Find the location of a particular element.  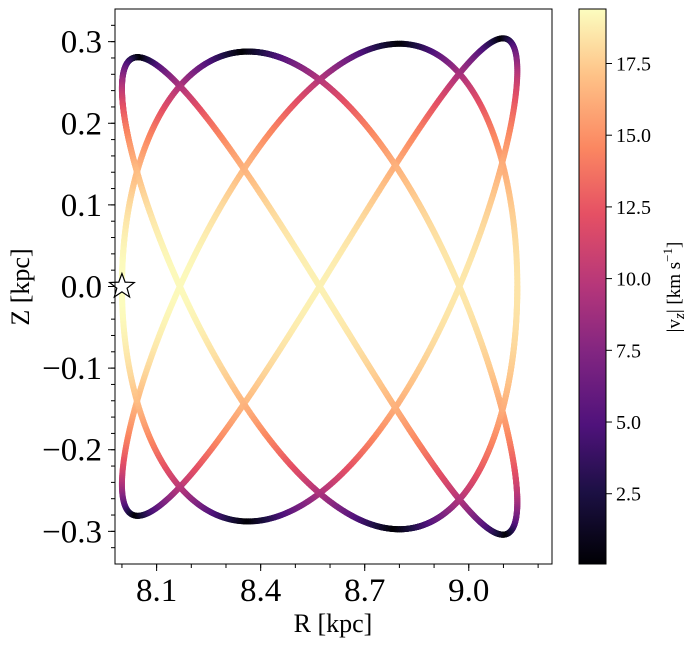

x-tick-label: 9.0 is located at coordinates (468, 591).